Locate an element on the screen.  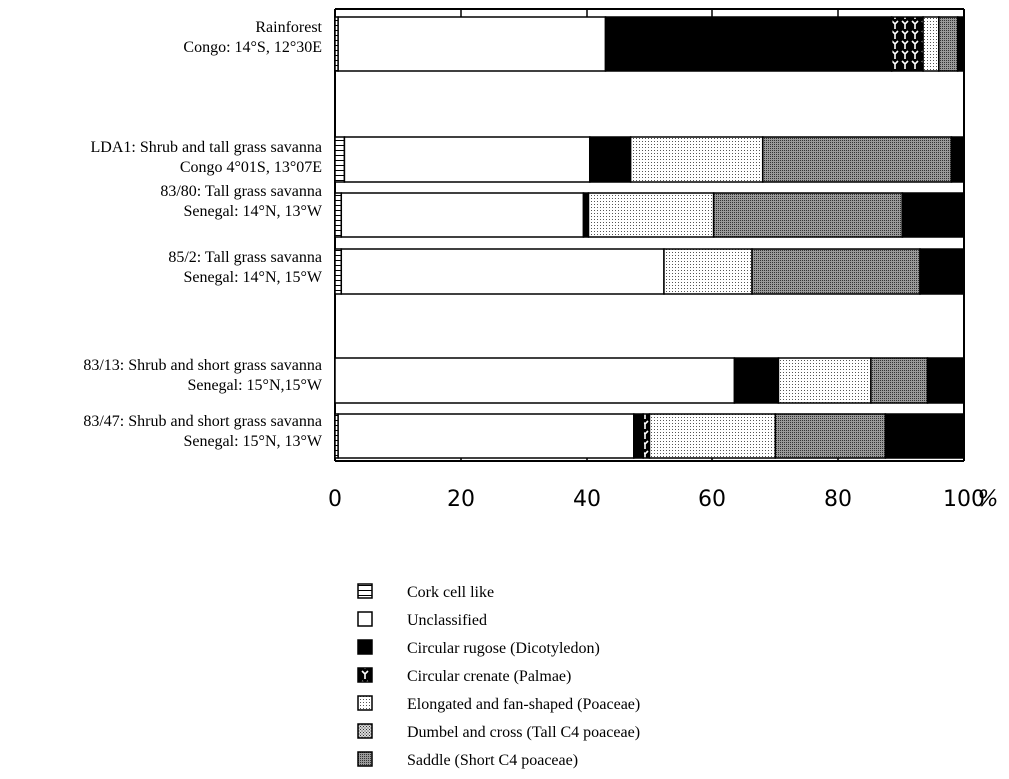
legend-entry: Saddle (Short C4 poaceae) is located at coordinates (467, 760).